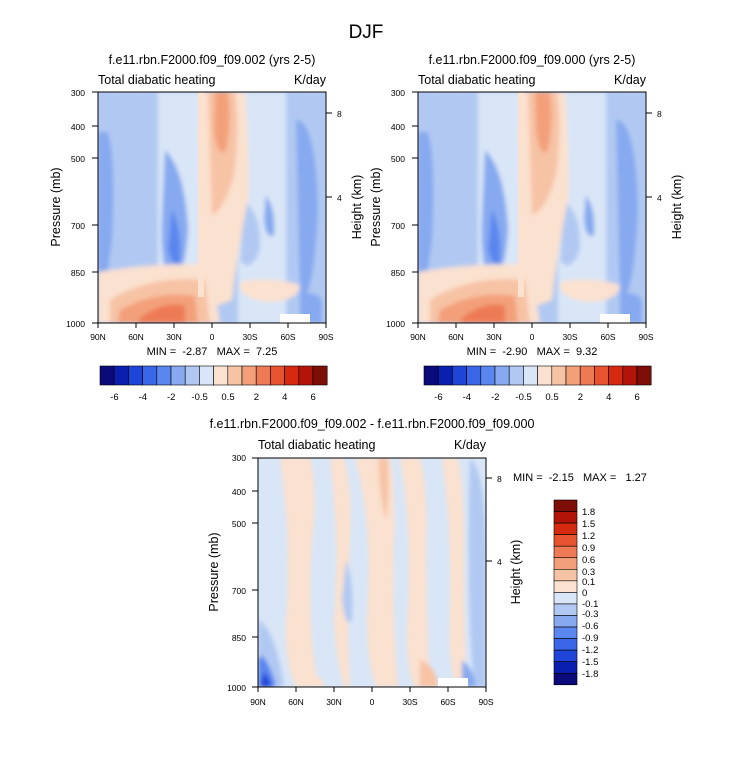  What do you see at coordinates (78, 273) in the screenshot?
I see `panel-1-ytick: 850` at bounding box center [78, 273].